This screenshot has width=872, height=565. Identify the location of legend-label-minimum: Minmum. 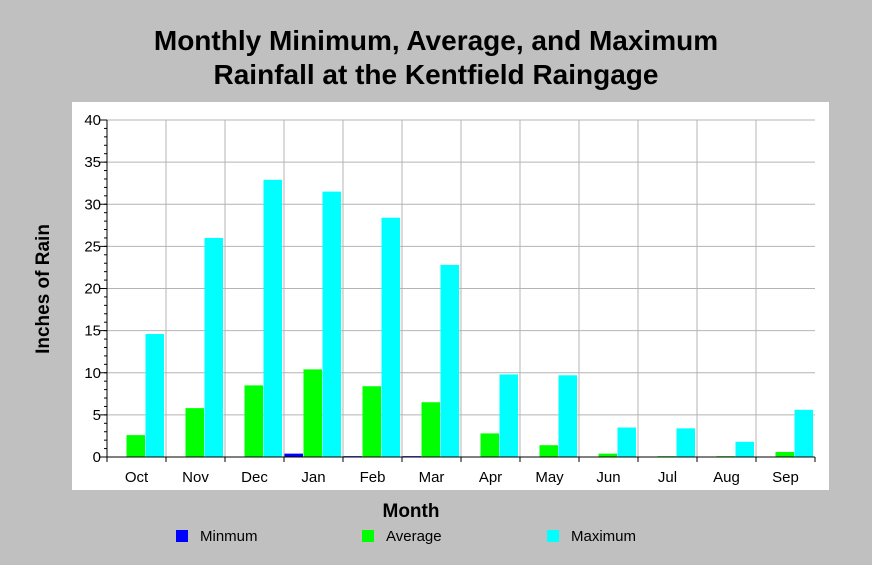
(229, 536).